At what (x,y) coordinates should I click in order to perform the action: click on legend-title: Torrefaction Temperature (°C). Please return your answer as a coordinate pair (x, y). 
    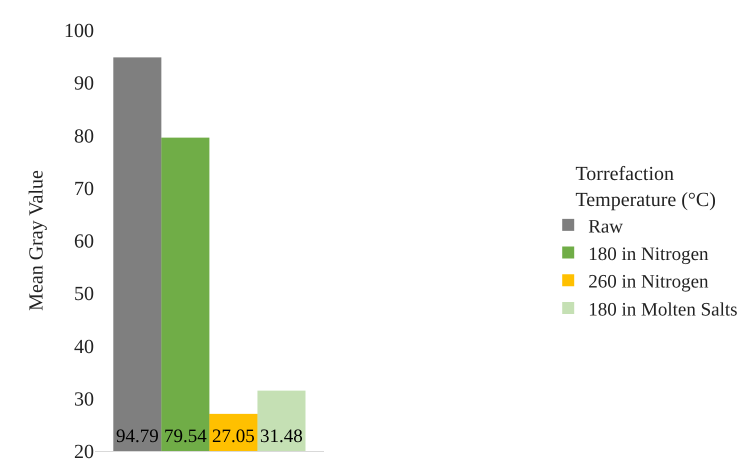
    Looking at the image, I should click on (645, 187).